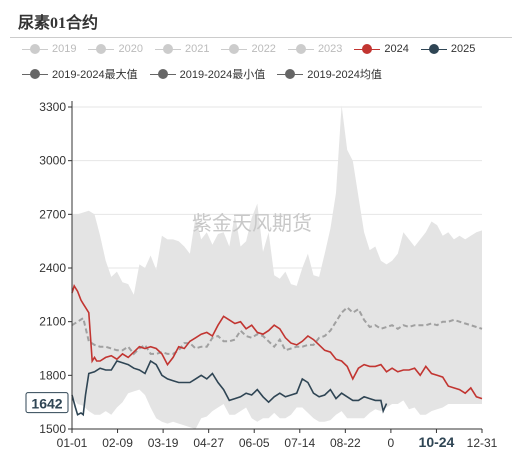 This screenshot has width=522, height=460. I want to click on legend-item-min: 2019-2024最小值, so click(207, 74).